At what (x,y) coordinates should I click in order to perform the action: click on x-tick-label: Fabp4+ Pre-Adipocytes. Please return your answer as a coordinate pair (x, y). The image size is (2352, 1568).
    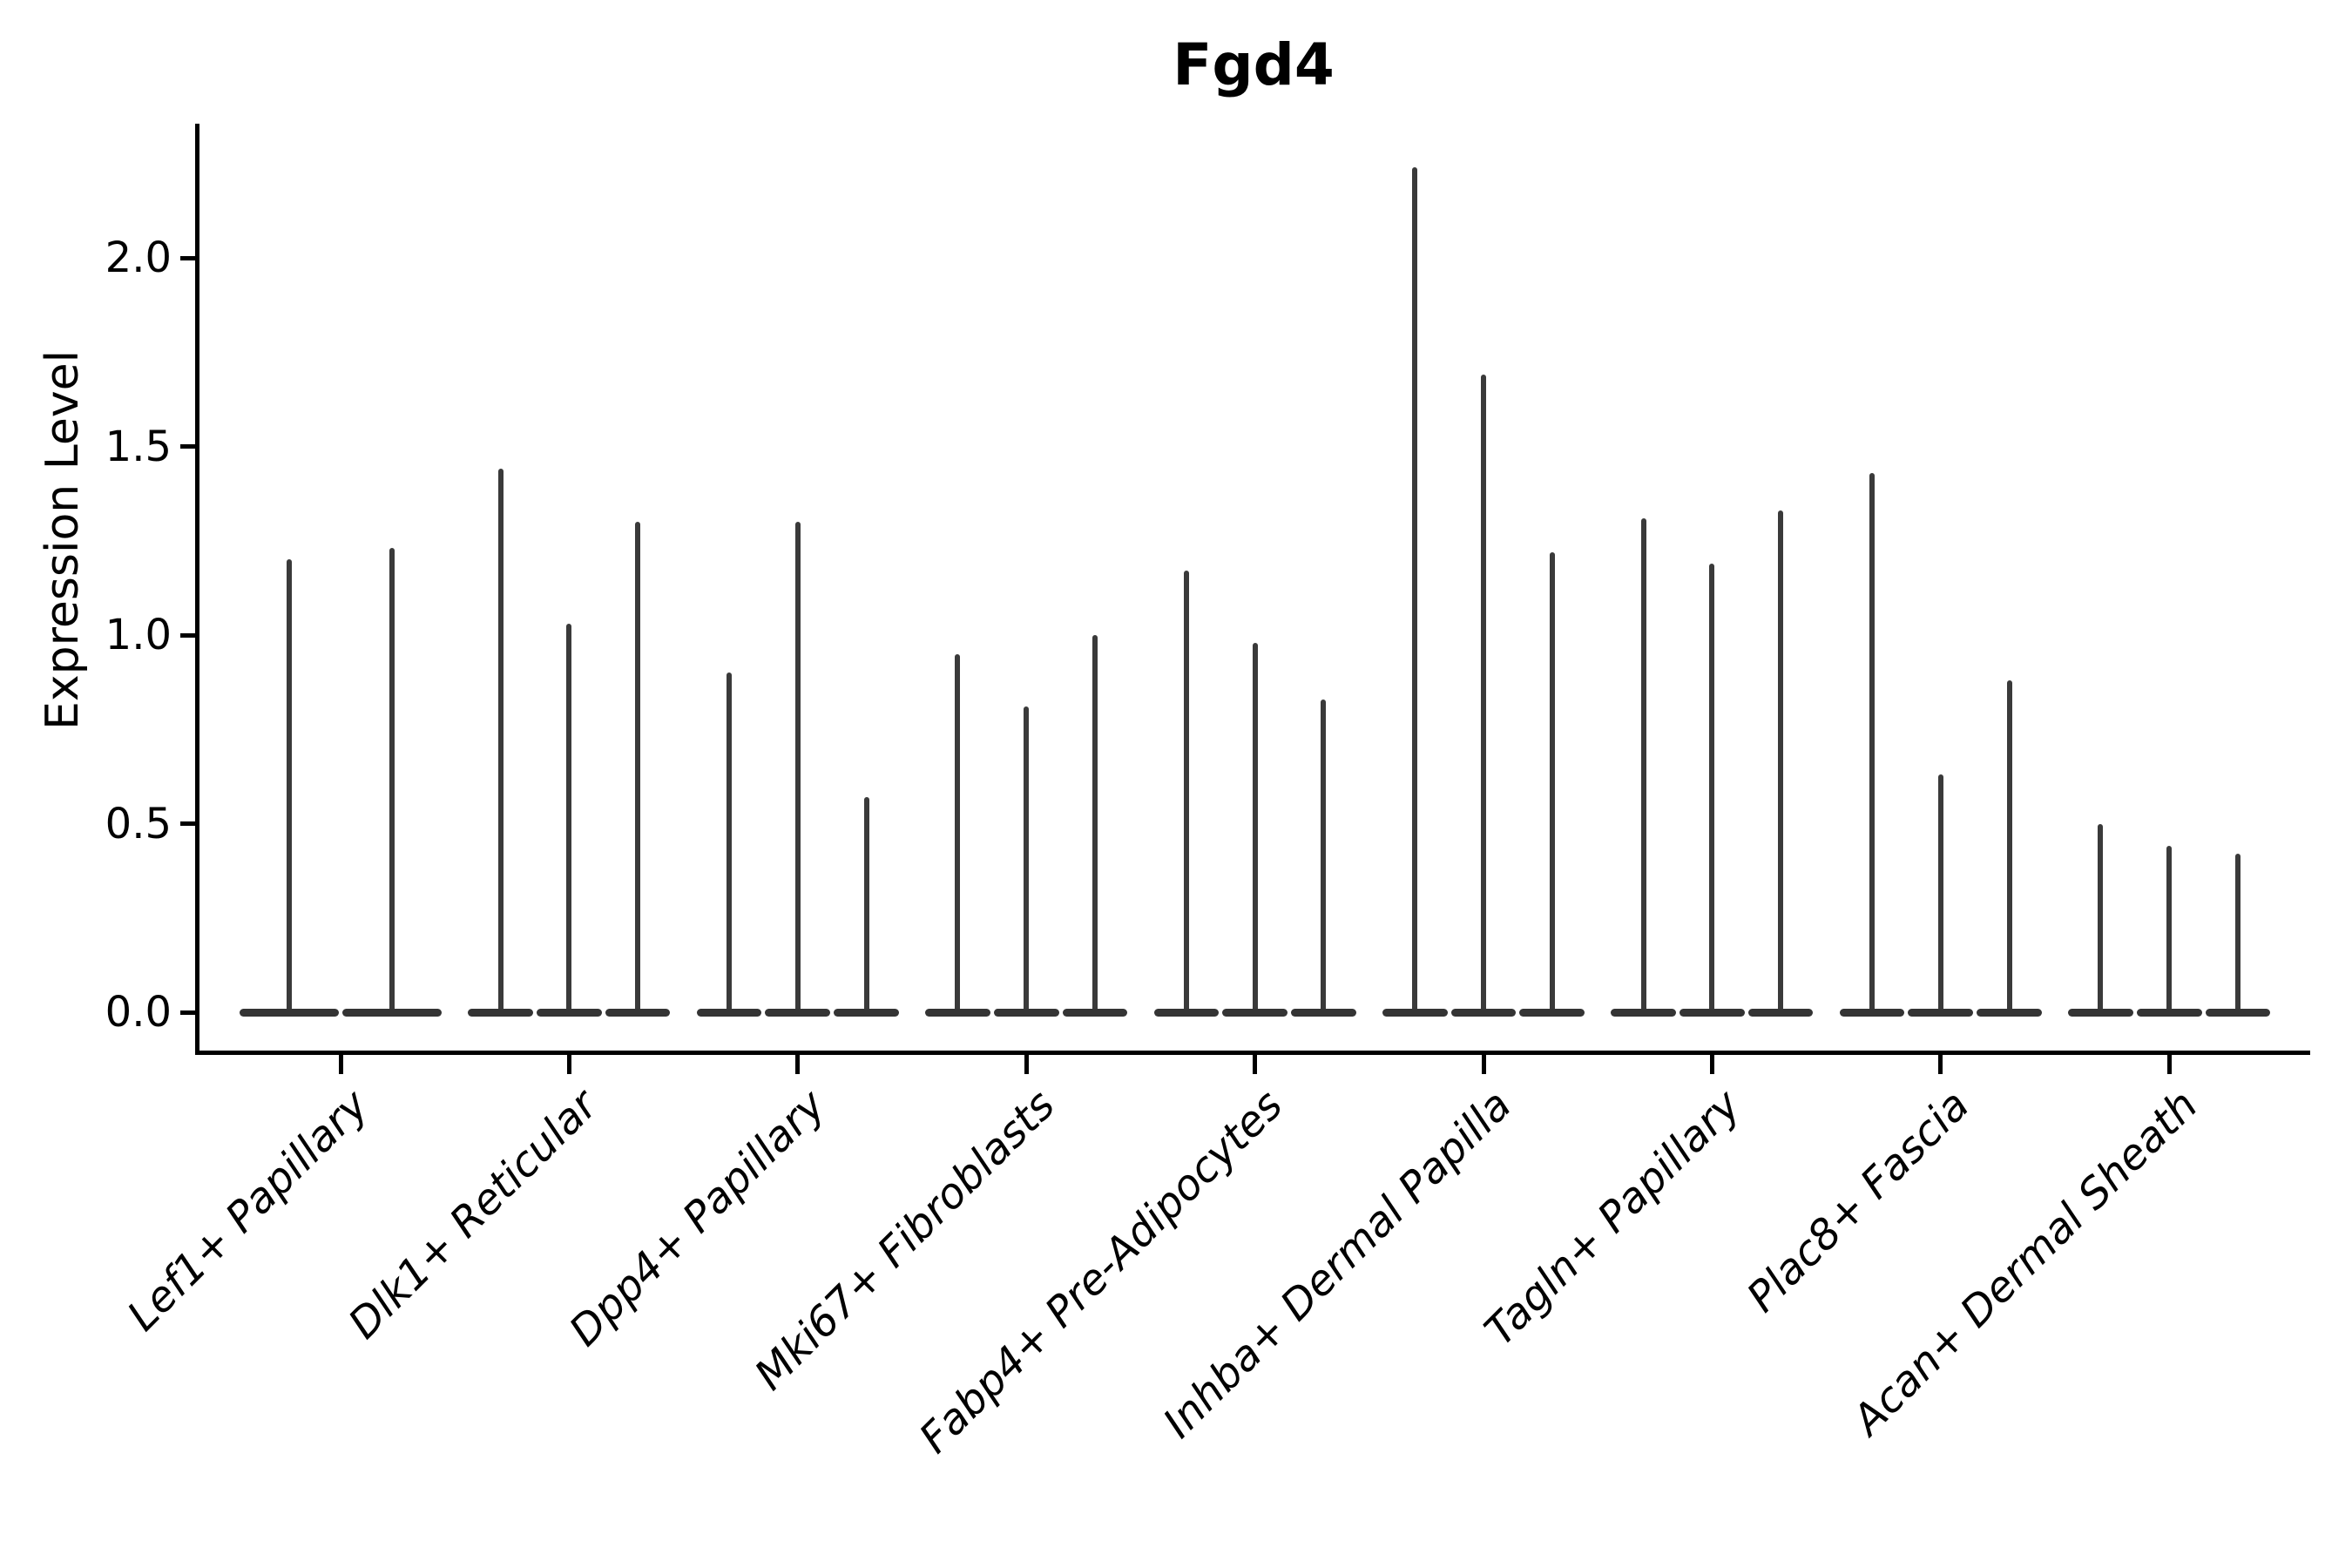
    Looking at the image, I should click on (1101, 1271).